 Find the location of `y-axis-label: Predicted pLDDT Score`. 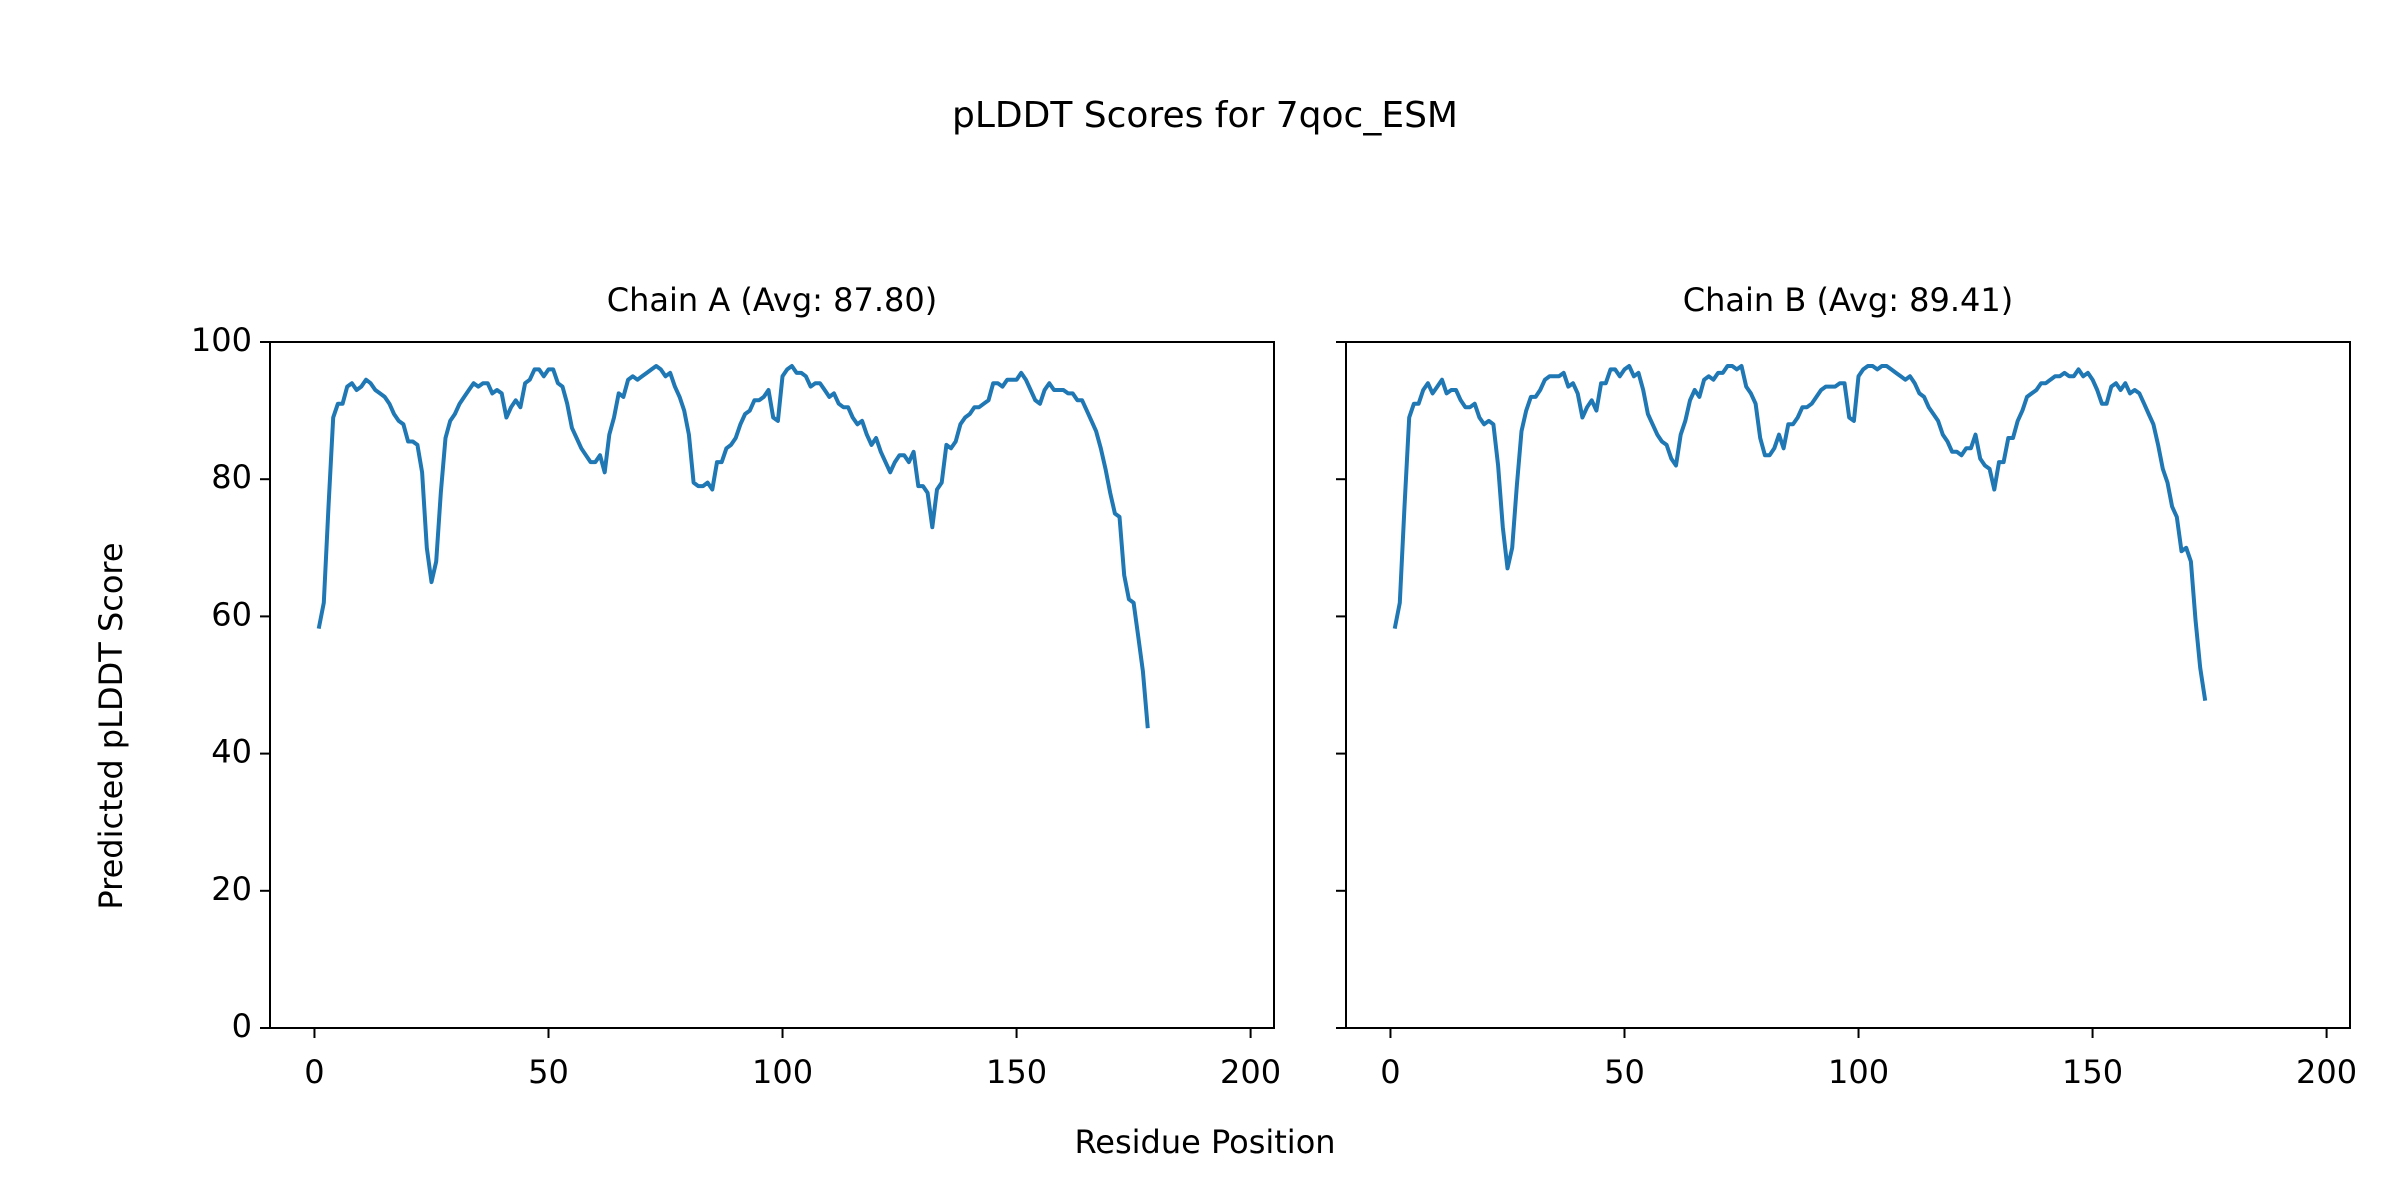

y-axis-label: Predicted pLDDT Score is located at coordinates (111, 725).